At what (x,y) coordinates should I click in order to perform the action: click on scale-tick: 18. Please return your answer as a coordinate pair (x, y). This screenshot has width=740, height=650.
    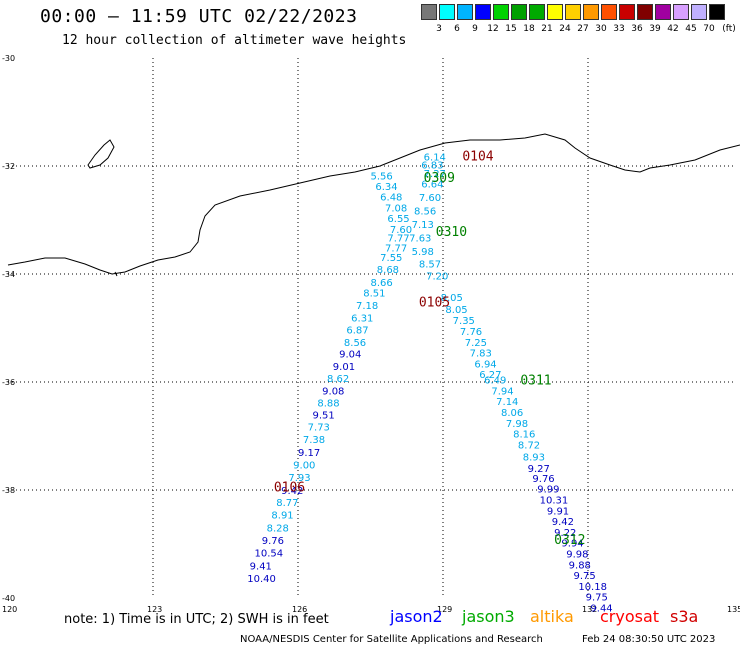
    Looking at the image, I should click on (529, 29).